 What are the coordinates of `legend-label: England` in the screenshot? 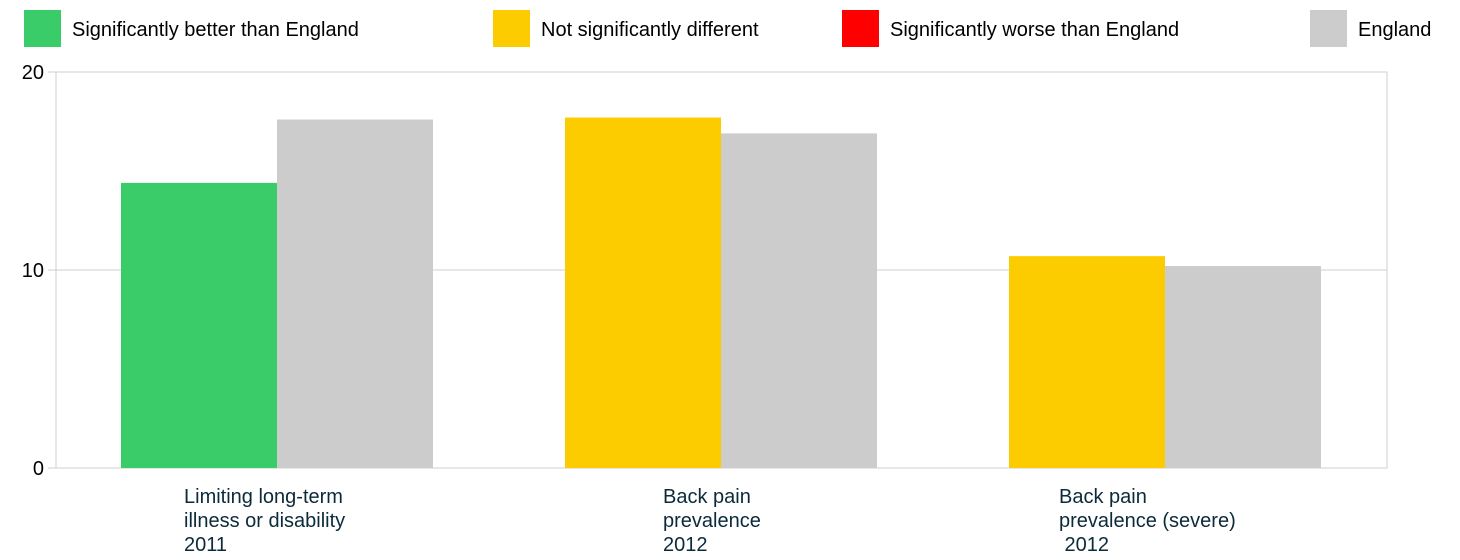 It's located at (1394, 30).